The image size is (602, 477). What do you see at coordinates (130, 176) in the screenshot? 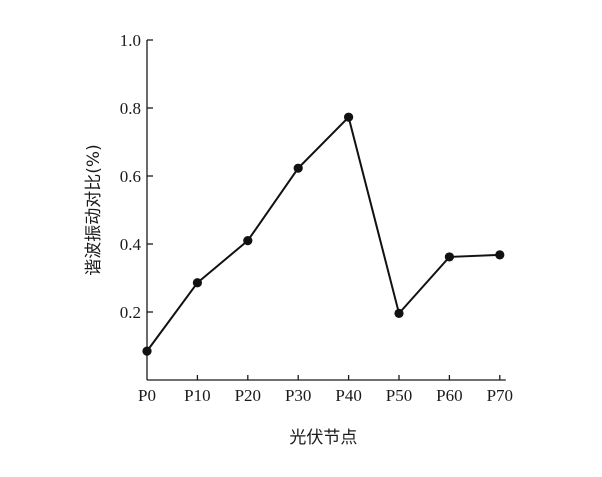
I see `y-tick-label: 0.6` at bounding box center [130, 176].